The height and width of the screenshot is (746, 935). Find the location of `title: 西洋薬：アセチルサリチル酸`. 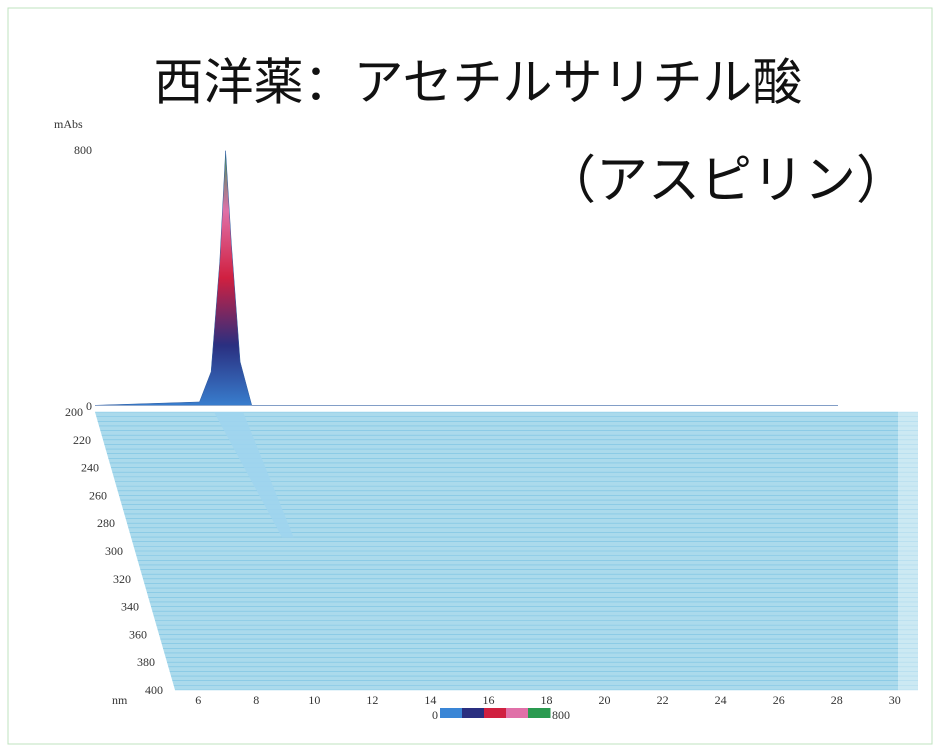

title: 西洋薬：アセチルサリチル酸 is located at coordinates (478, 83).